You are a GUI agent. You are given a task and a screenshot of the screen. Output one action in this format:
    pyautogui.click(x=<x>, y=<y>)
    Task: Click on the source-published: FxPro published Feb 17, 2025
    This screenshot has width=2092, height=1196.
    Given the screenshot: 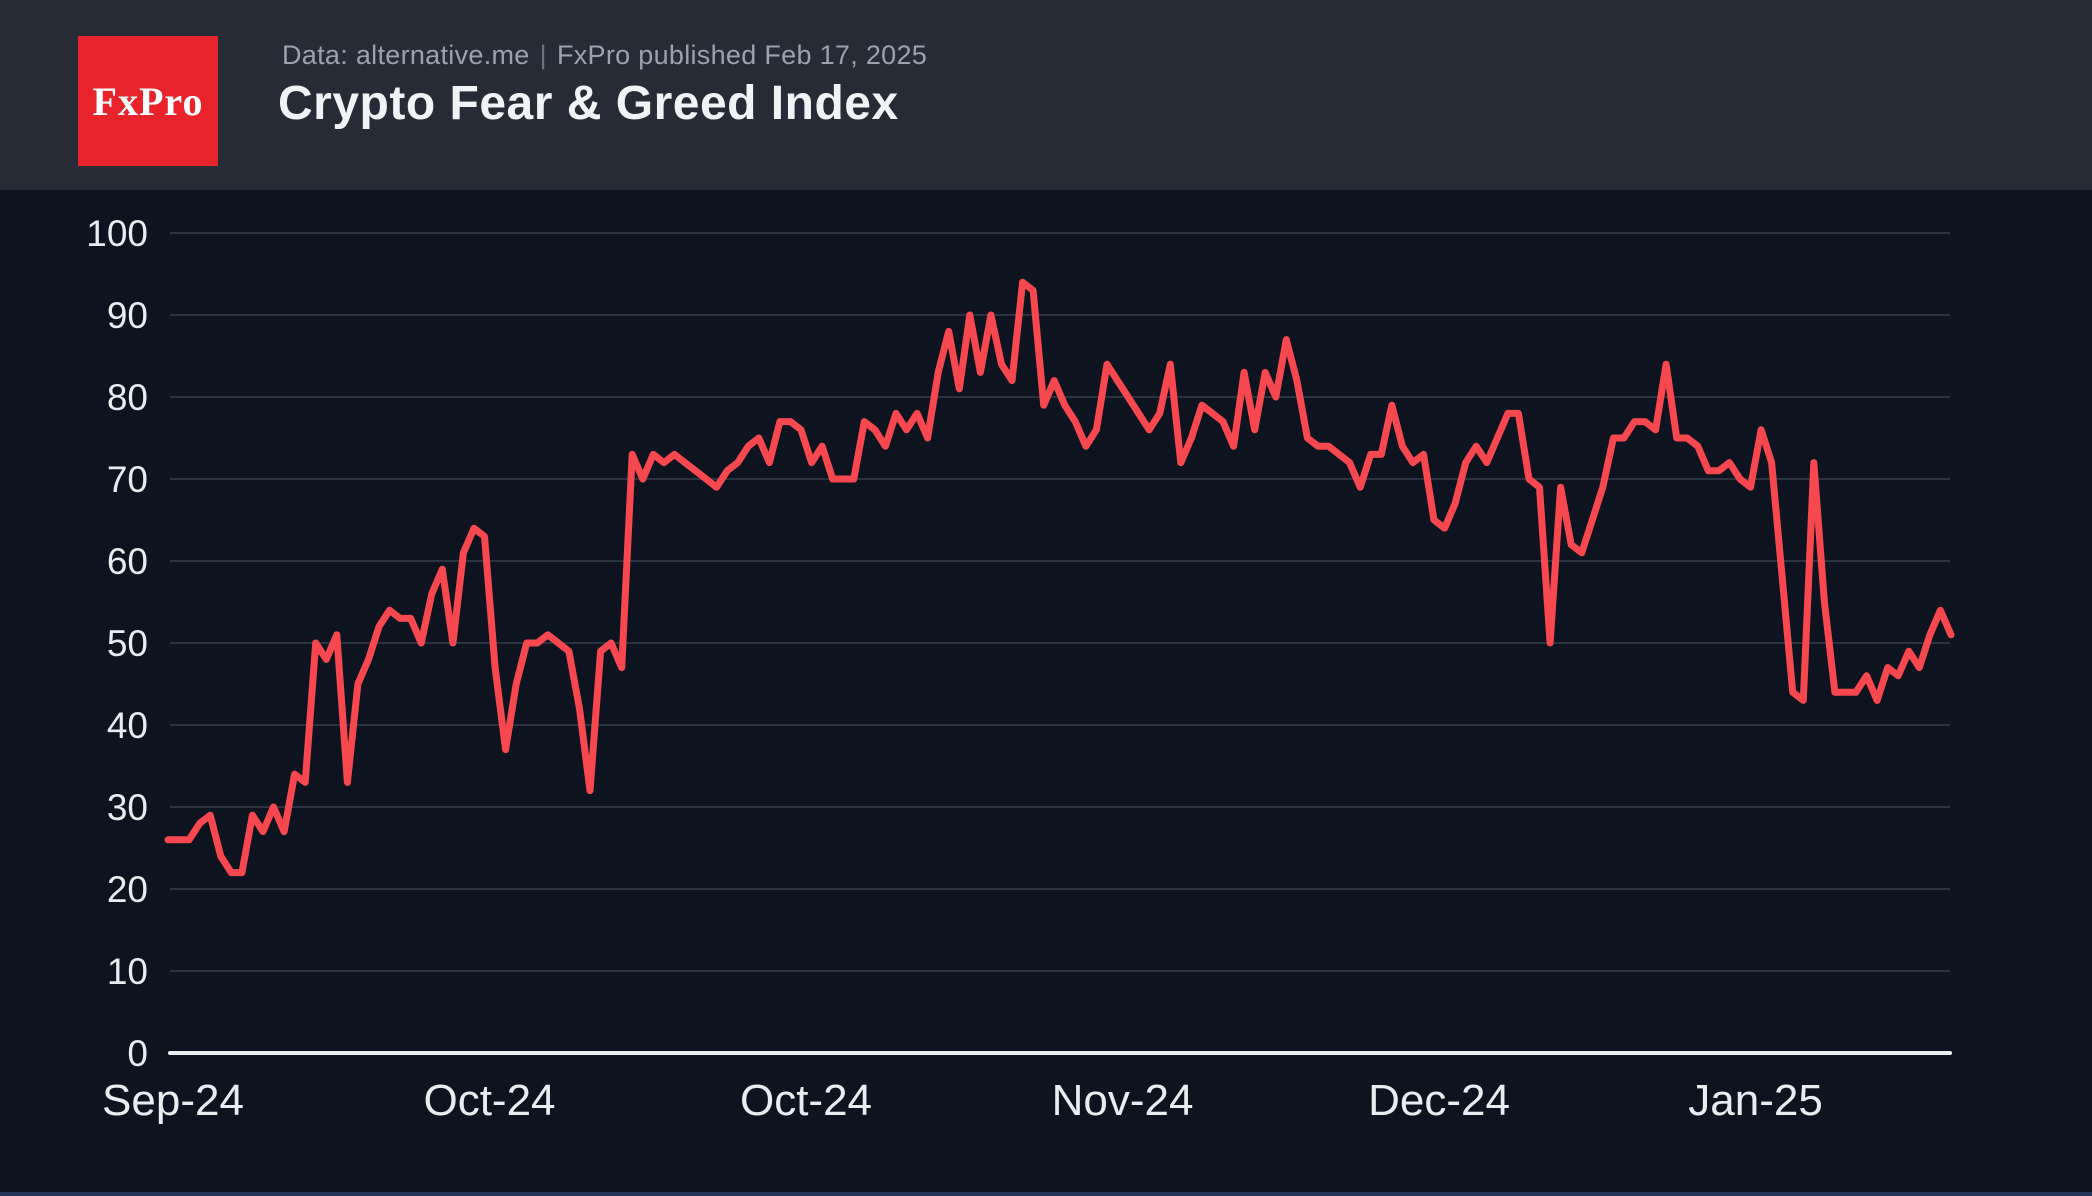 What is the action you would take?
    pyautogui.click(x=742, y=55)
    